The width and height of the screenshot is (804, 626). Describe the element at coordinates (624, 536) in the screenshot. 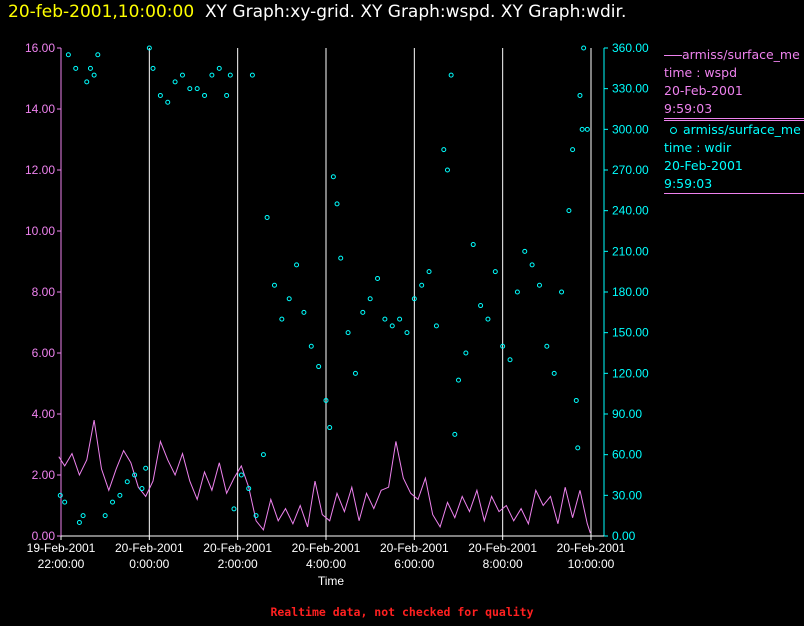

I see `y-right-tick-label: 0.00` at that location.